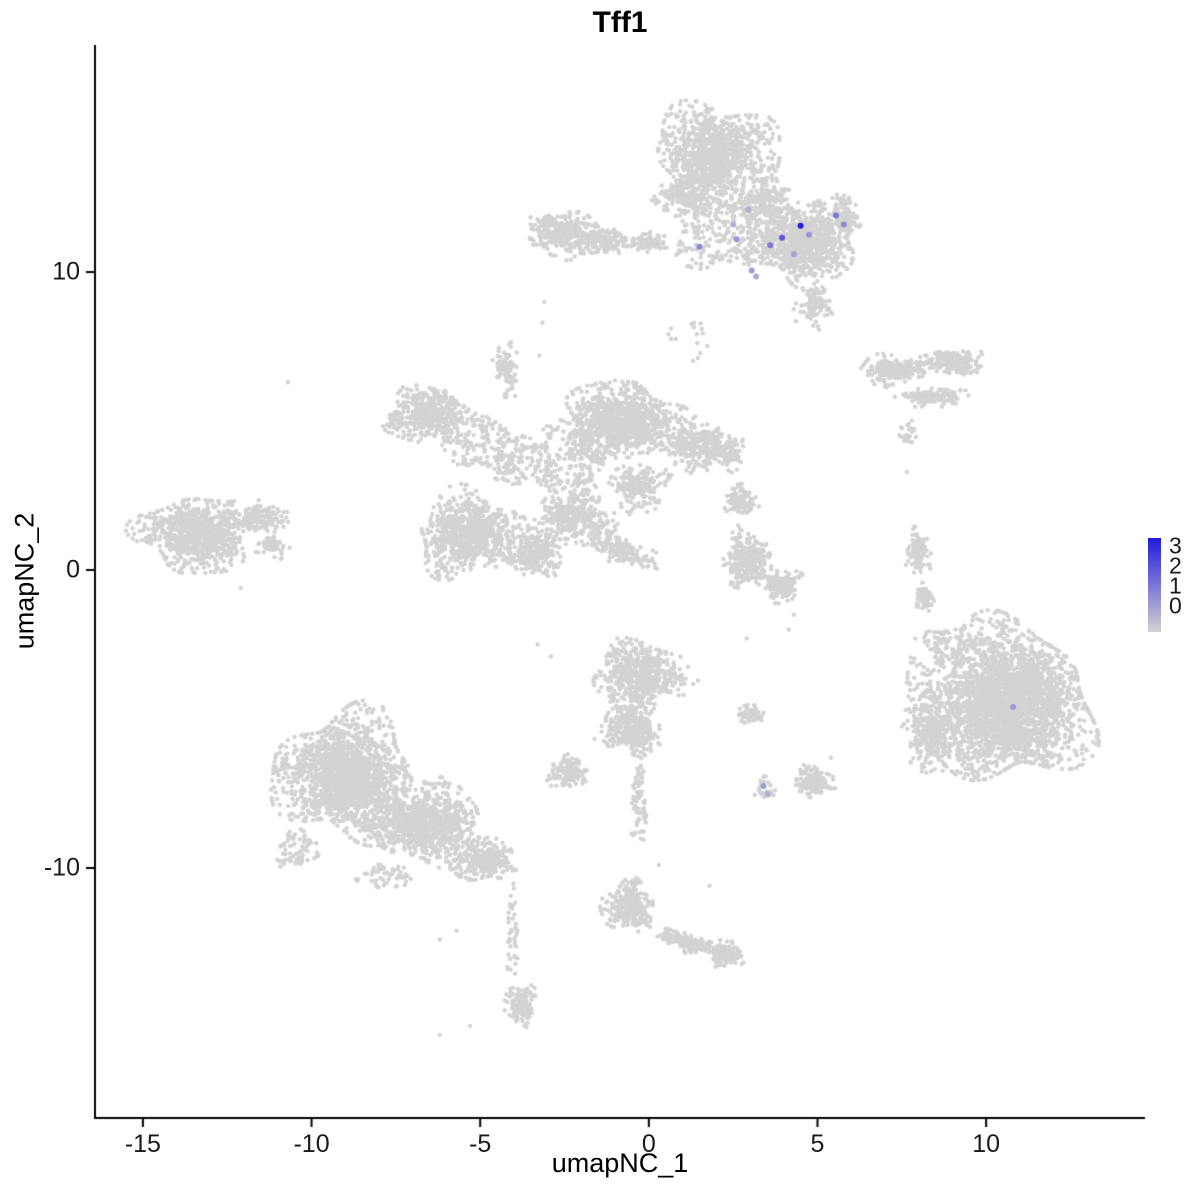  Describe the element at coordinates (480, 1144) in the screenshot. I see `x-tick-label: -5` at that location.